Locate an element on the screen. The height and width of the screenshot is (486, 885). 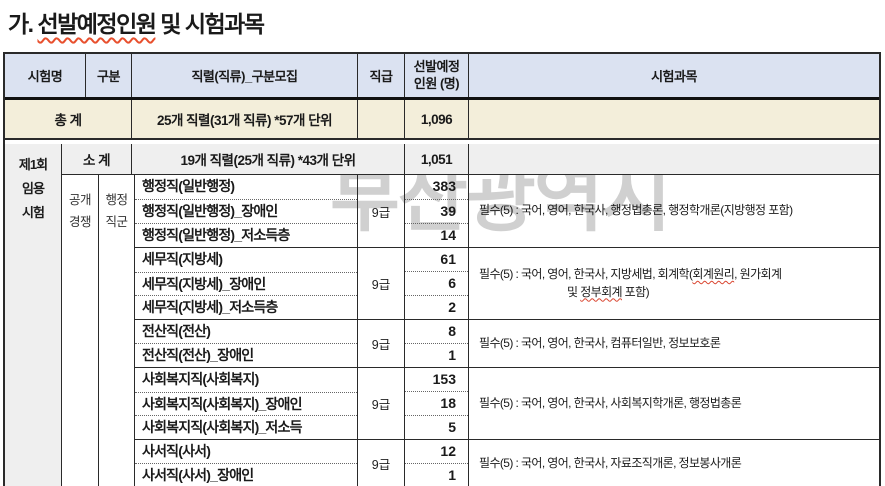
header-series: 직렬(직류)_구분모집 is located at coordinates (245, 75).